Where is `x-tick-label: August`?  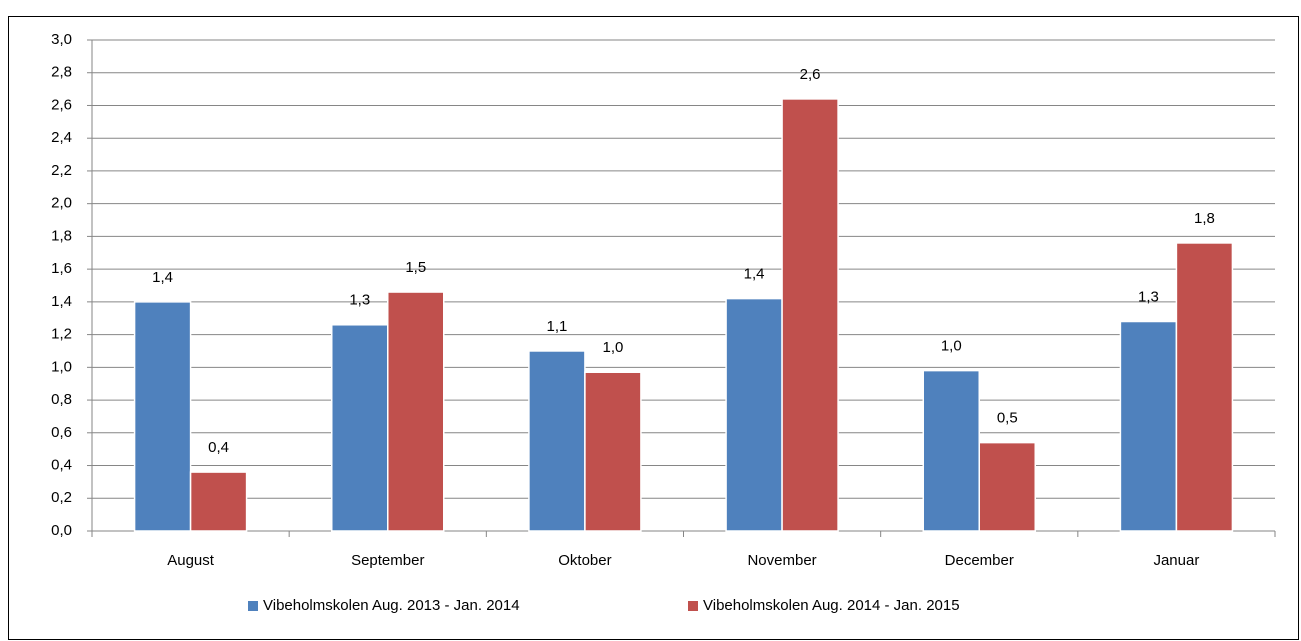
x-tick-label: August is located at coordinates (191, 560).